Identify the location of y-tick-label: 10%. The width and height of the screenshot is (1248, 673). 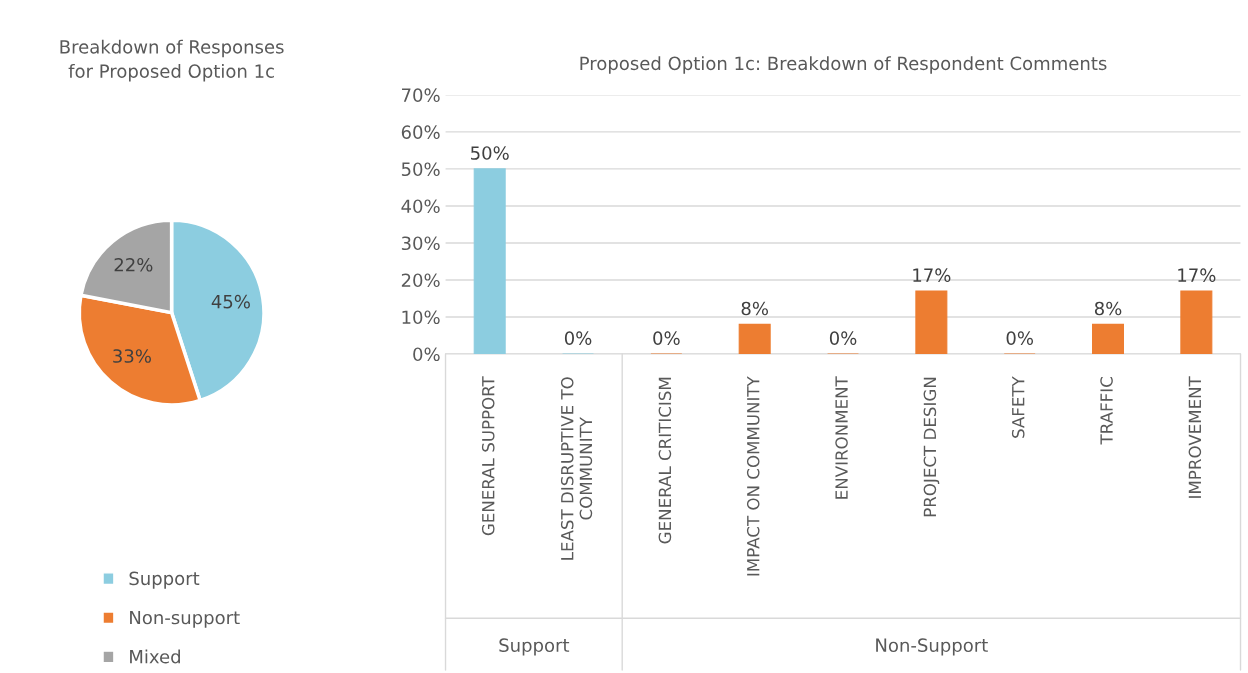
(421, 317).